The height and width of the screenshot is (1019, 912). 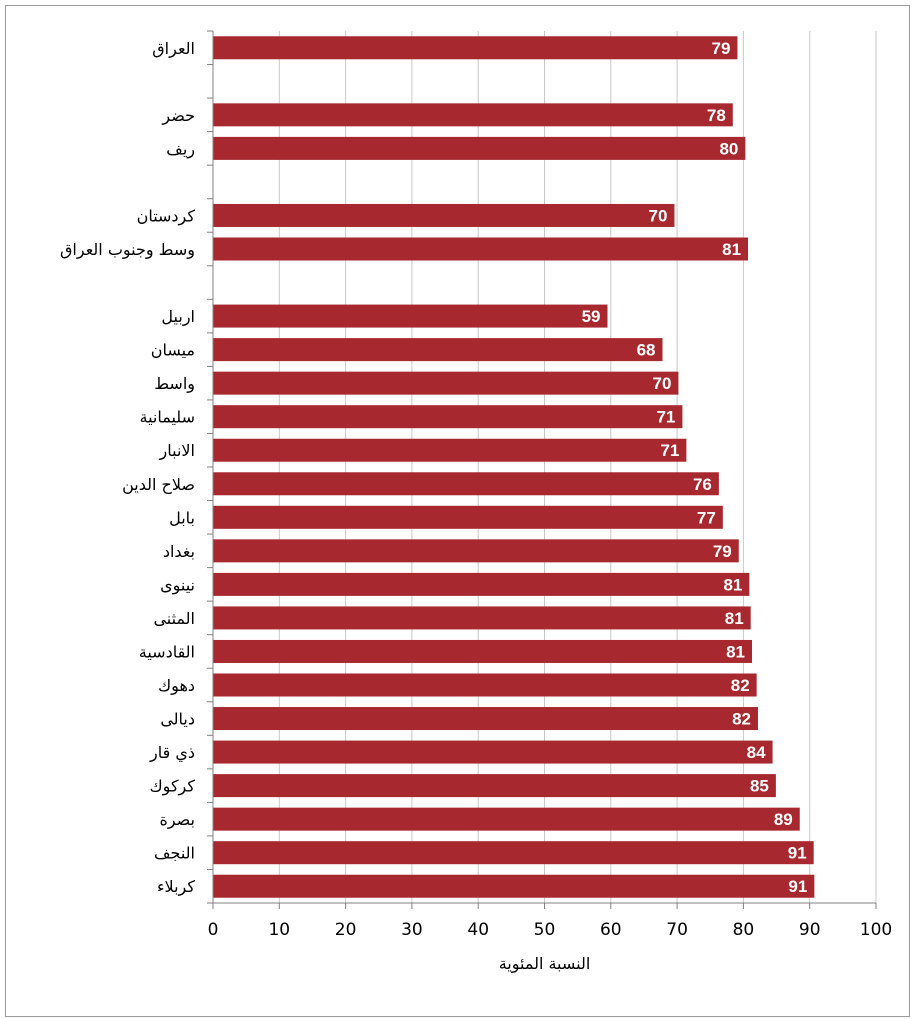 What do you see at coordinates (783, 819) in the screenshot?
I see `data-label: 89` at bounding box center [783, 819].